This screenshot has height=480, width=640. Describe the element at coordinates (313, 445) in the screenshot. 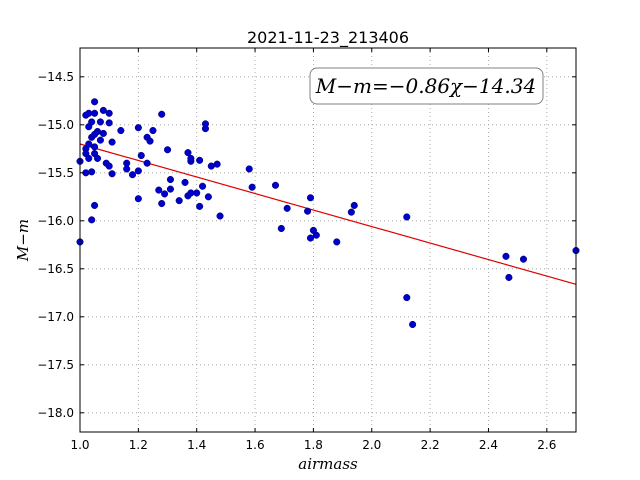

I see `x-tick-label: 1.8` at that location.